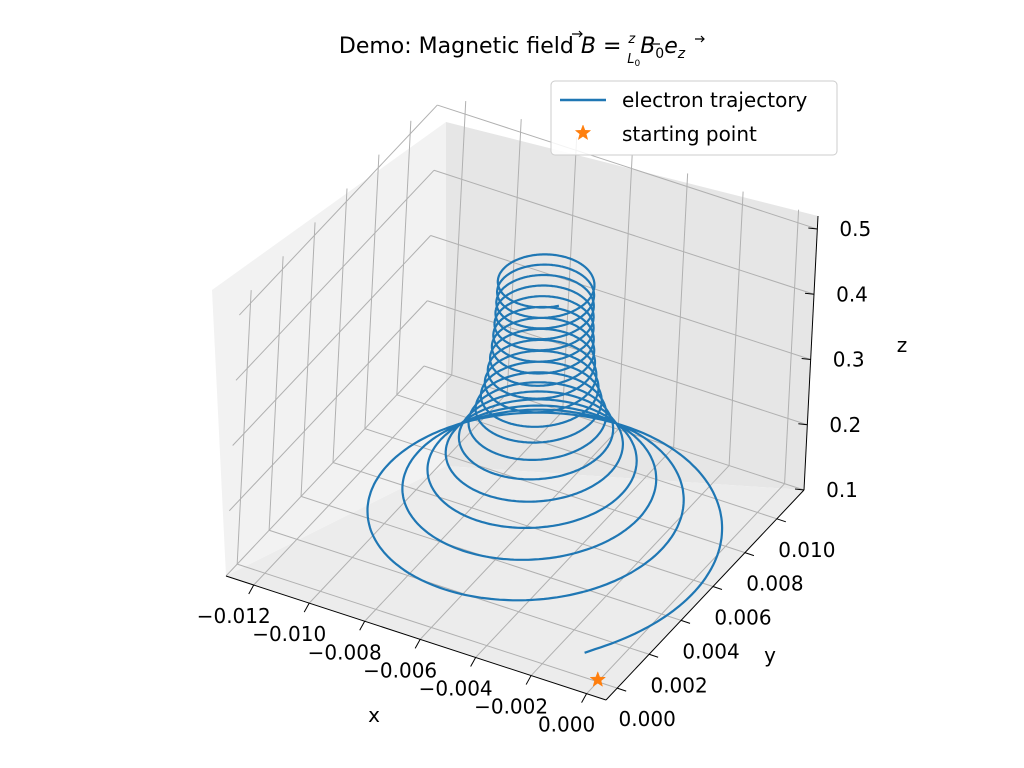  Describe the element at coordinates (700, 39) in the screenshot. I see `title-arrow-e` at that location.